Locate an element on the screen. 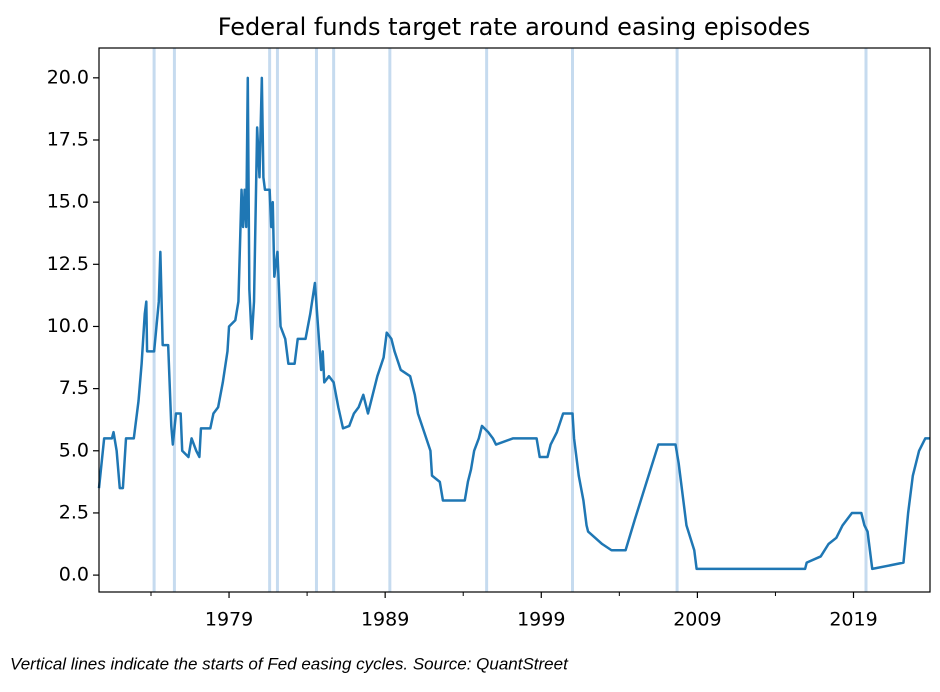  x-tick-label: 1999 is located at coordinates (541, 620).